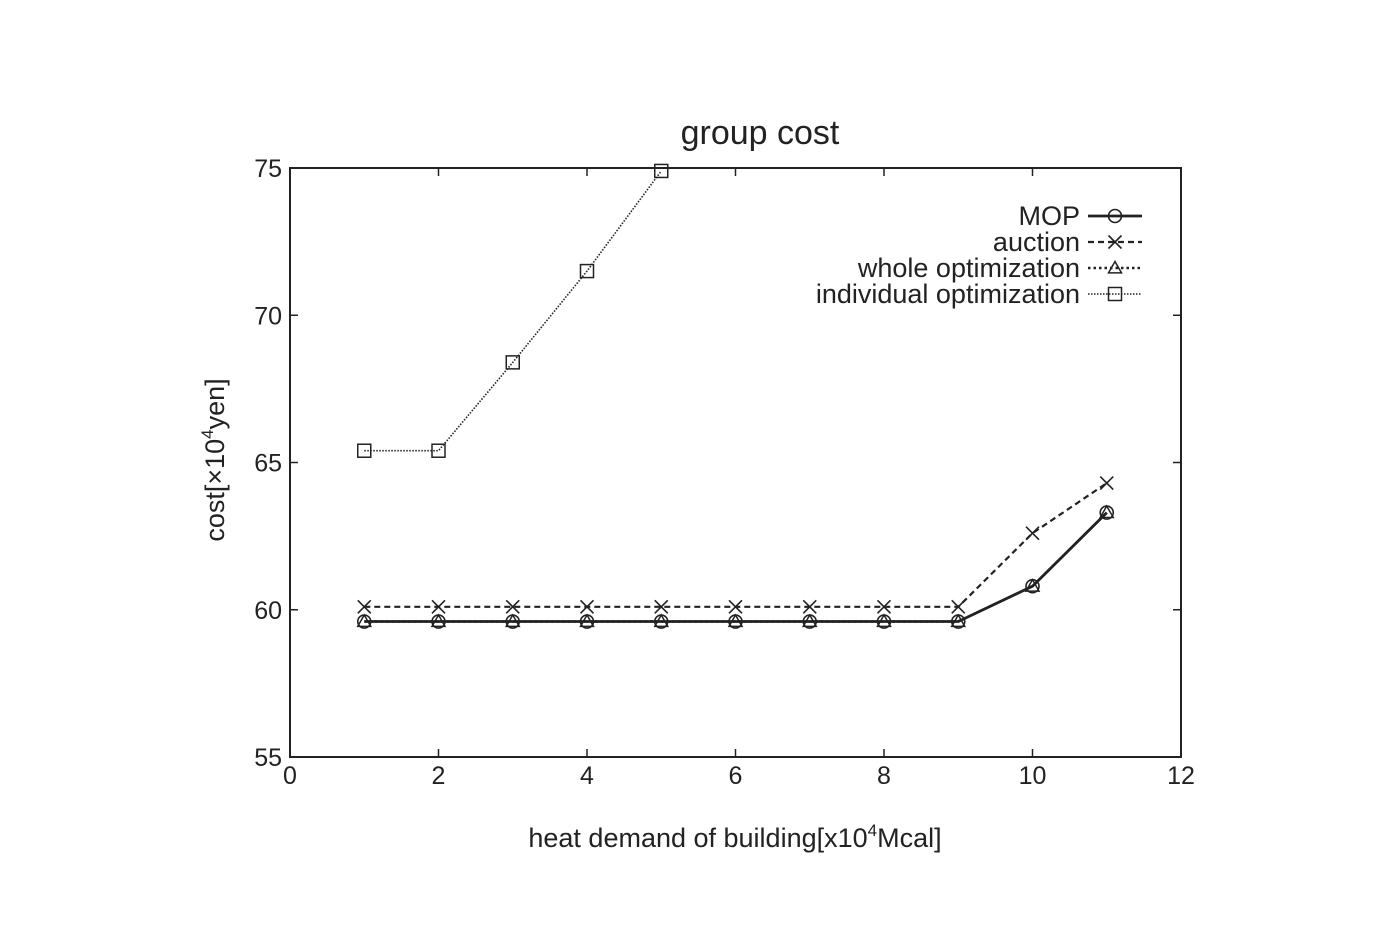 Image resolution: width=1400 pixels, height=933 pixels. What do you see at coordinates (290, 776) in the screenshot?
I see `x-tick-label: 0` at bounding box center [290, 776].